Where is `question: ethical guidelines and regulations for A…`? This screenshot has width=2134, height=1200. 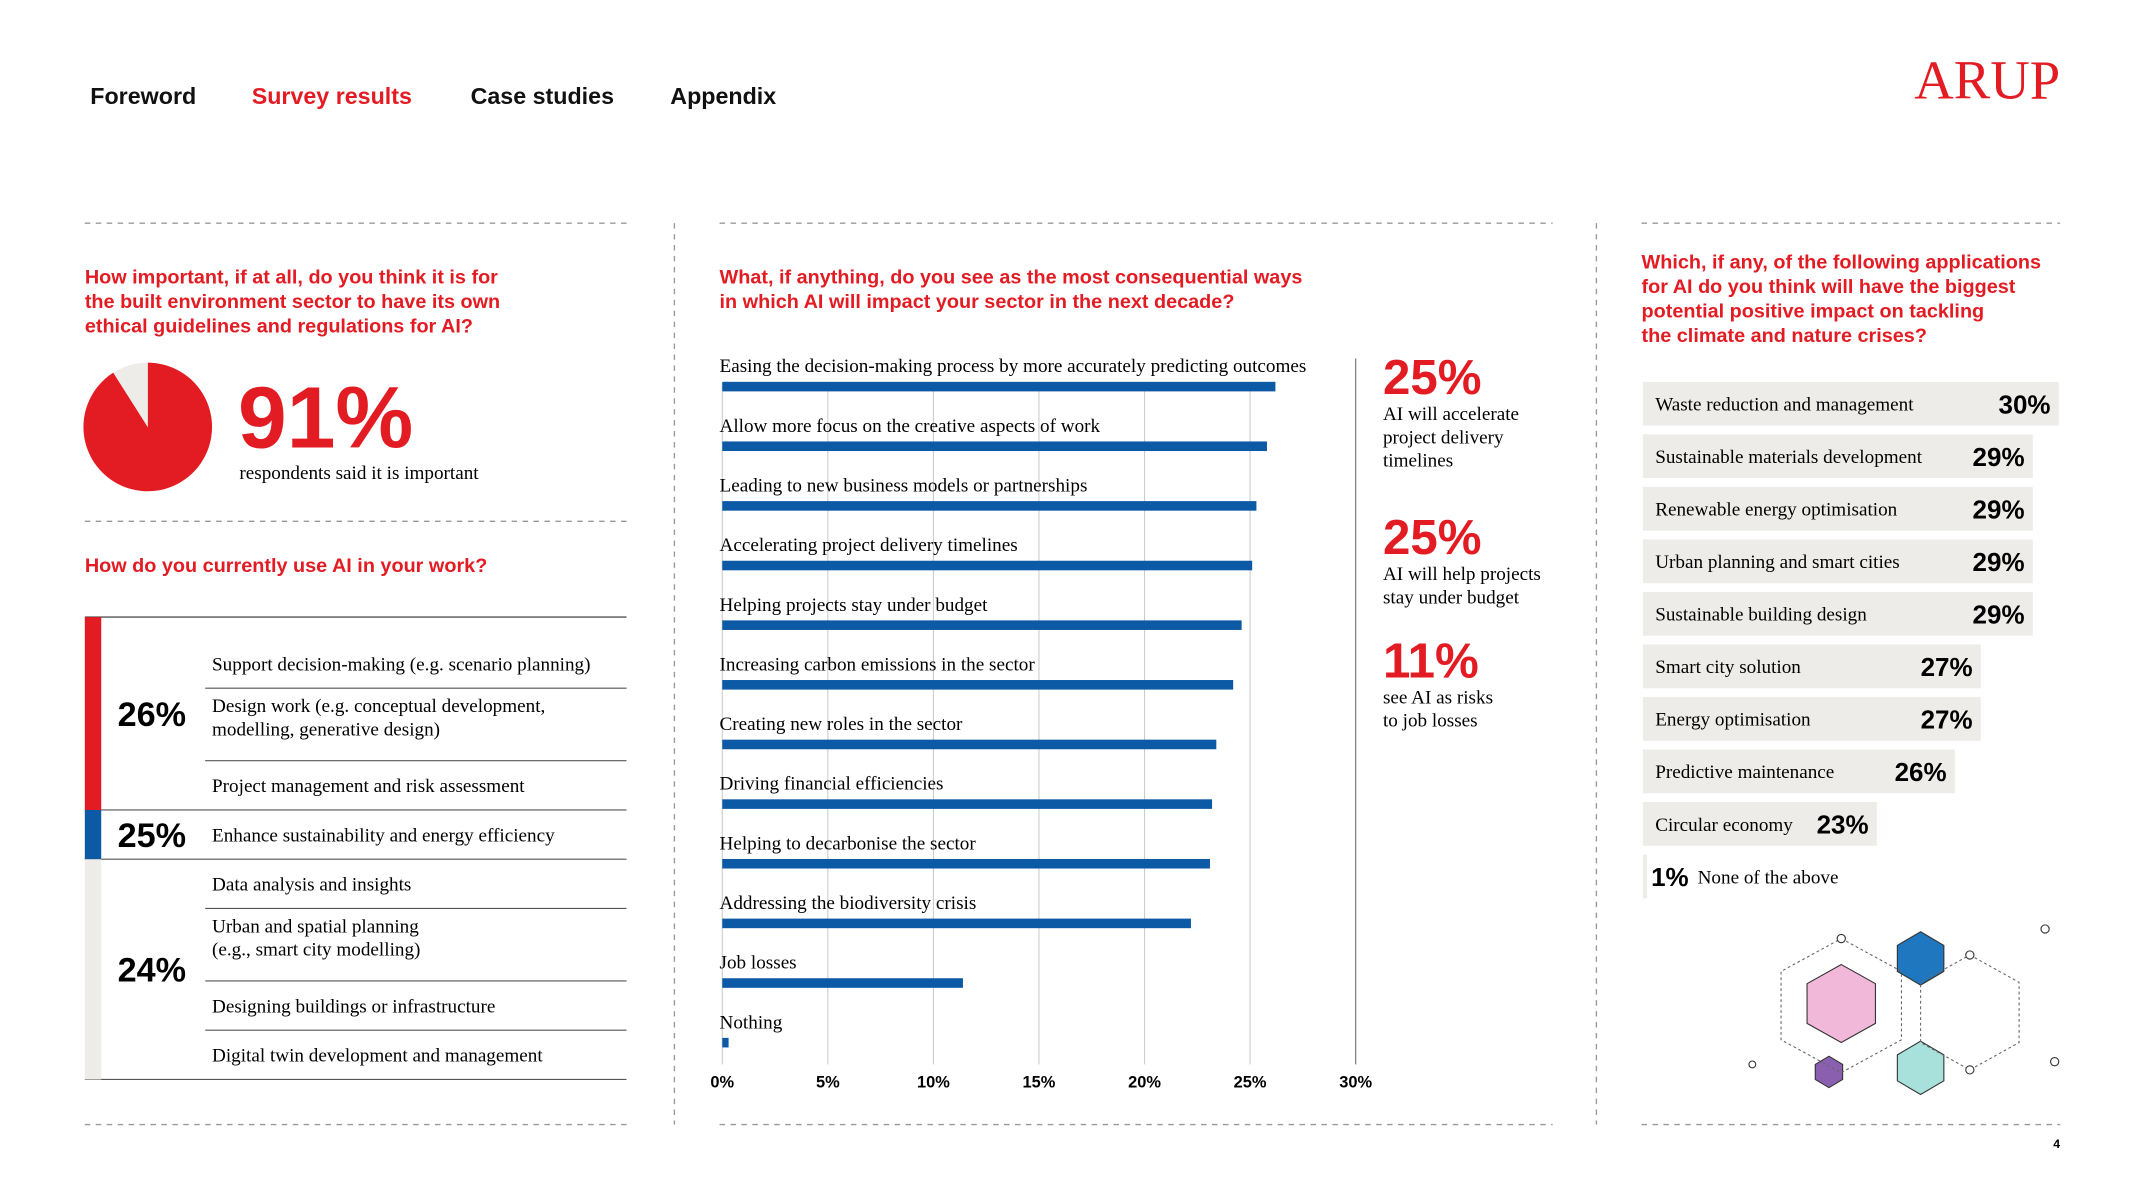
question: ethical guidelines and regulations for A… is located at coordinates (279, 327).